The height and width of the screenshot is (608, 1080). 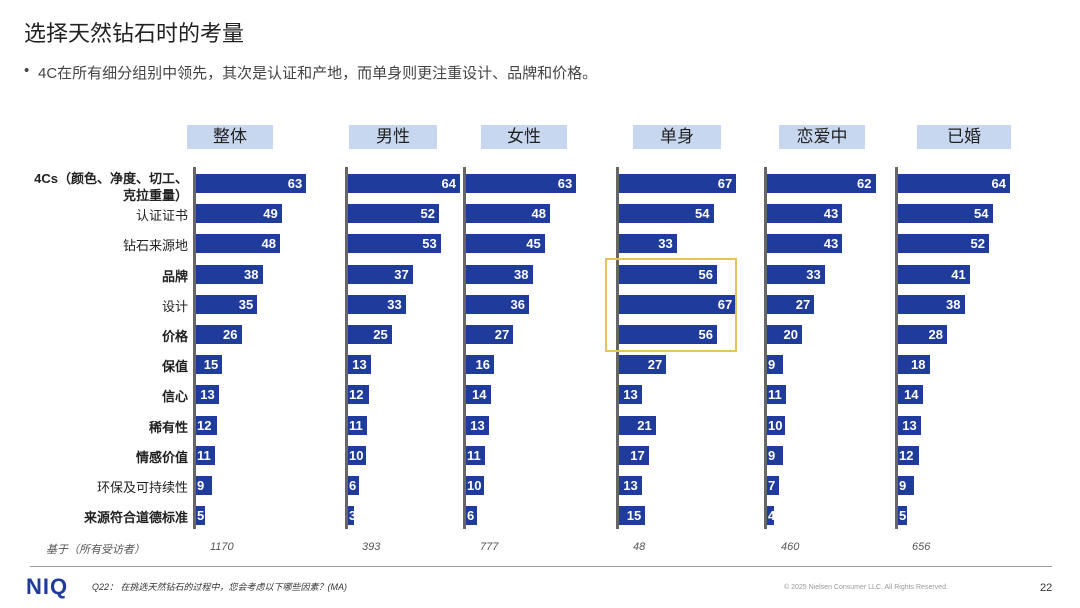 What do you see at coordinates (174, 397) in the screenshot?
I see `category-label: 信心` at bounding box center [174, 397].